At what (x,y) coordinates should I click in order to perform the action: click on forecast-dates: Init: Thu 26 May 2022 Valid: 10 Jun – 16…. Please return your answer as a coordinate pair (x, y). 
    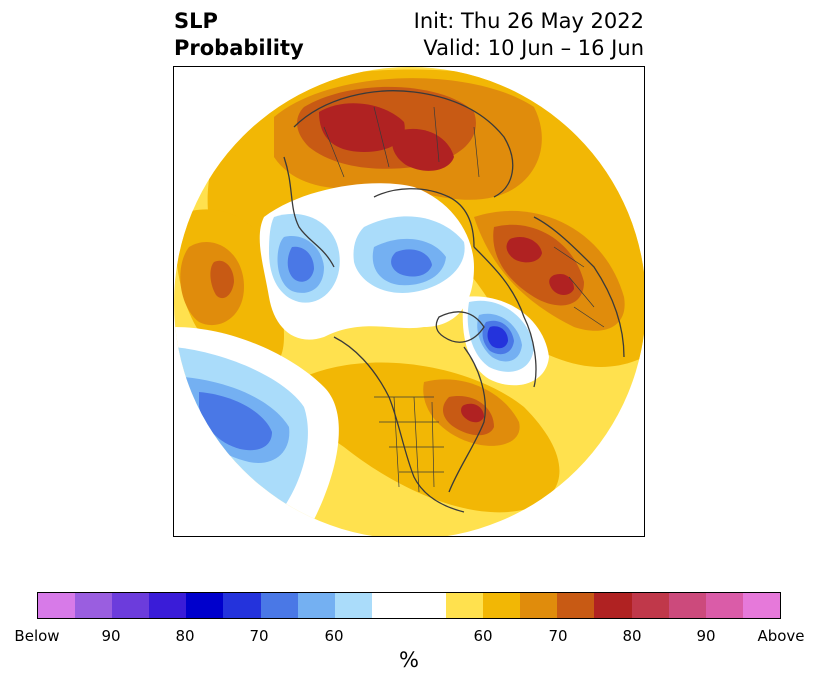
    Looking at the image, I should click on (529, 35).